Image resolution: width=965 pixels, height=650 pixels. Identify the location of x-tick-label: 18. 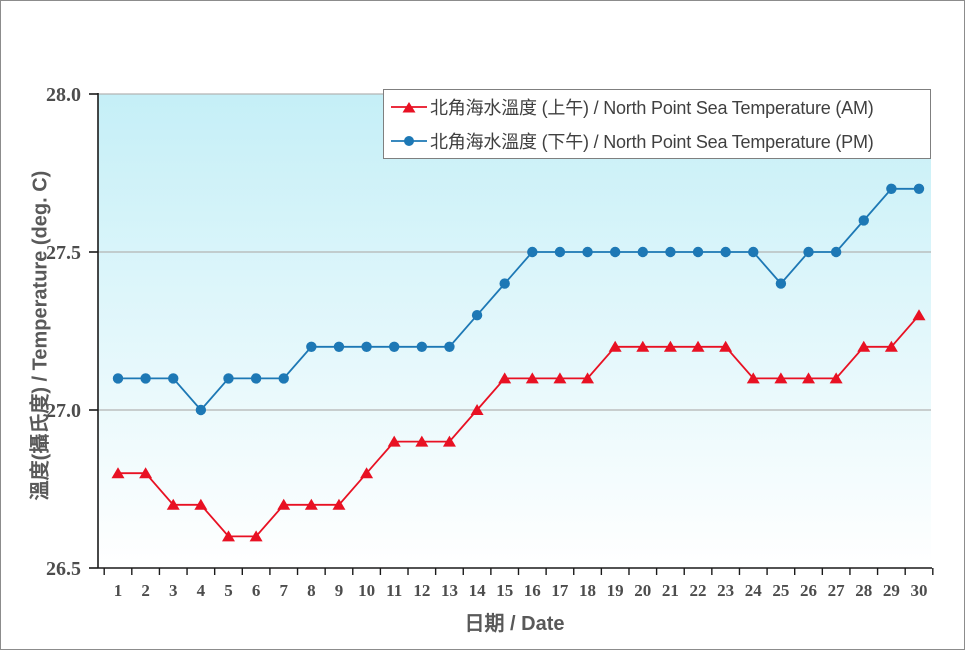
(587, 590).